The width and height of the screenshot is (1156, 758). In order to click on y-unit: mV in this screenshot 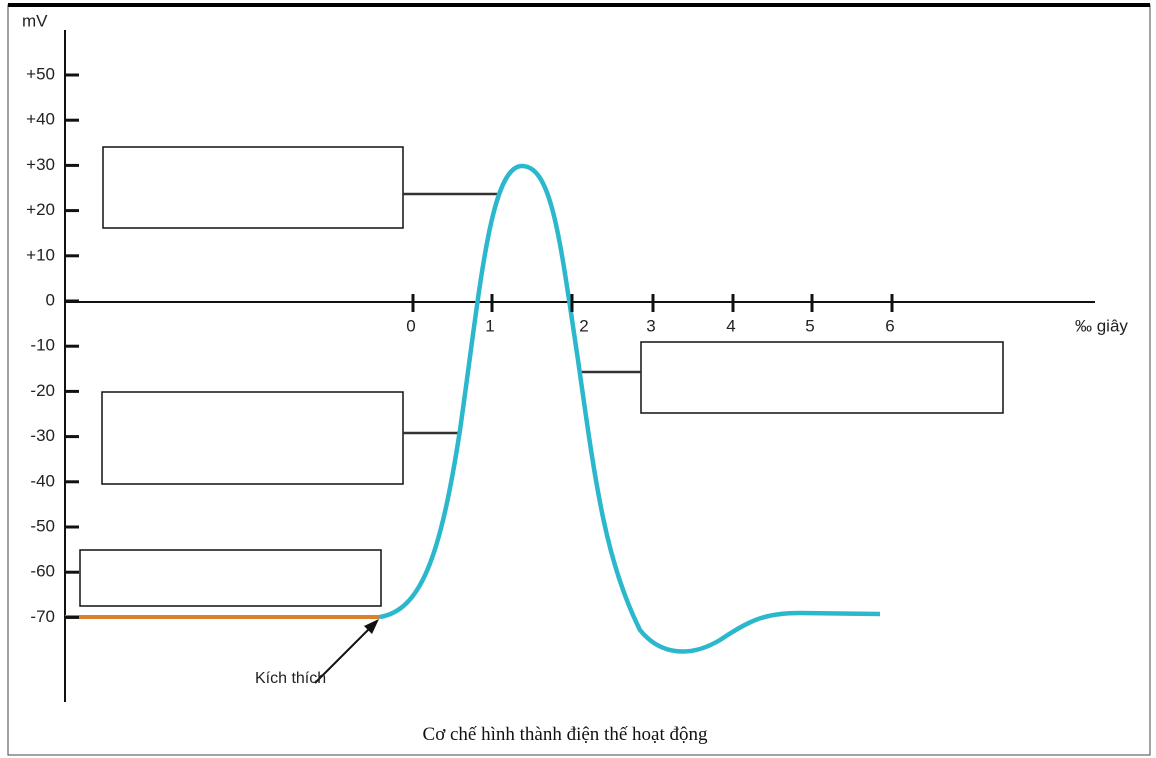, I will do `click(35, 20)`.